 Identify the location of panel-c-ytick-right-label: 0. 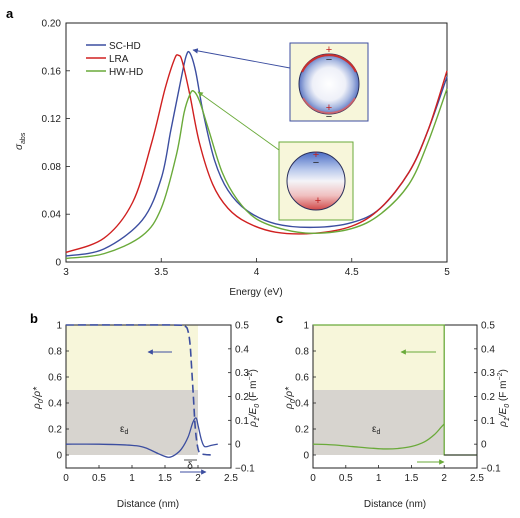
(484, 445).